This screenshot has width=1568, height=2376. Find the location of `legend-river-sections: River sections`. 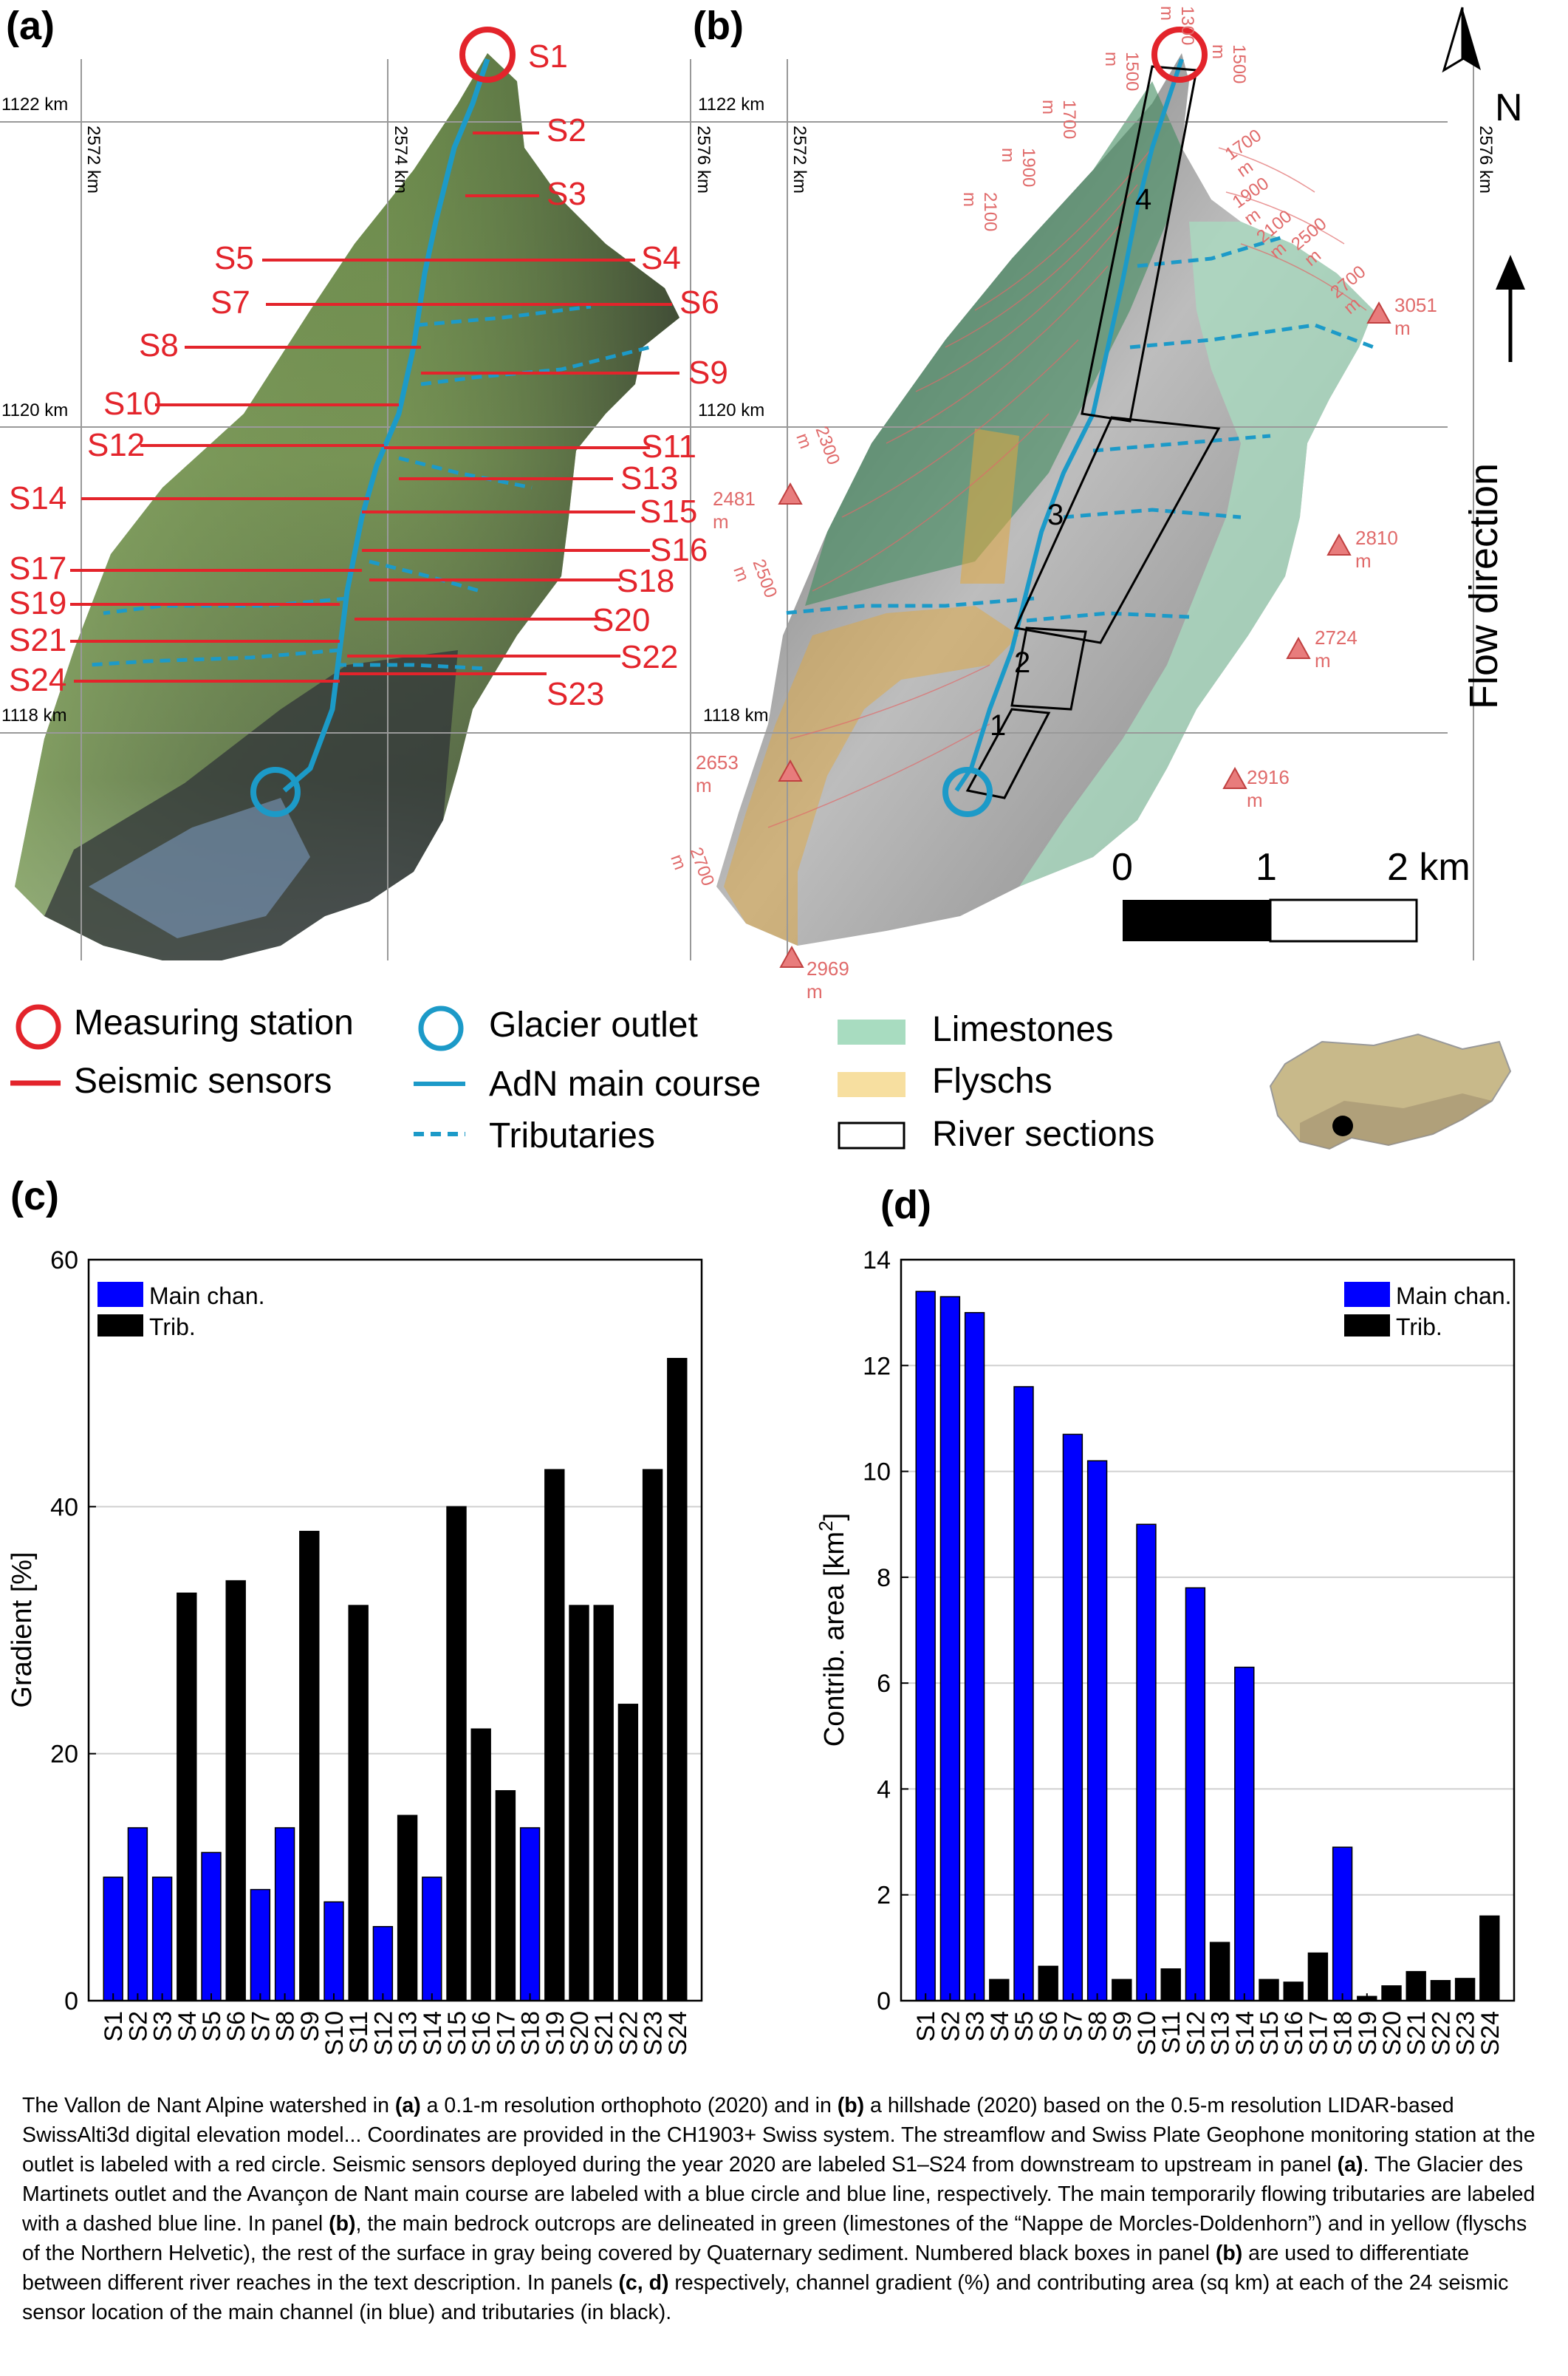

legend-river-sections: River sections is located at coordinates (1043, 1134).